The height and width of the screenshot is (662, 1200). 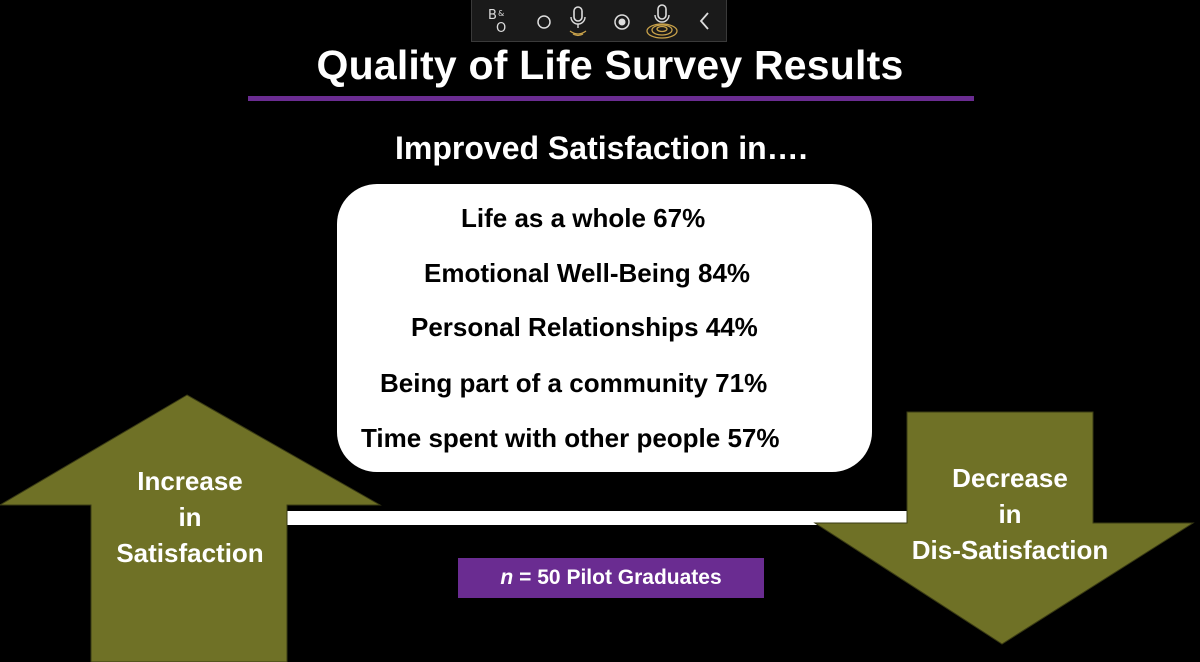 I want to click on decrease-label-line1: Decrease, so click(x=1010, y=478).